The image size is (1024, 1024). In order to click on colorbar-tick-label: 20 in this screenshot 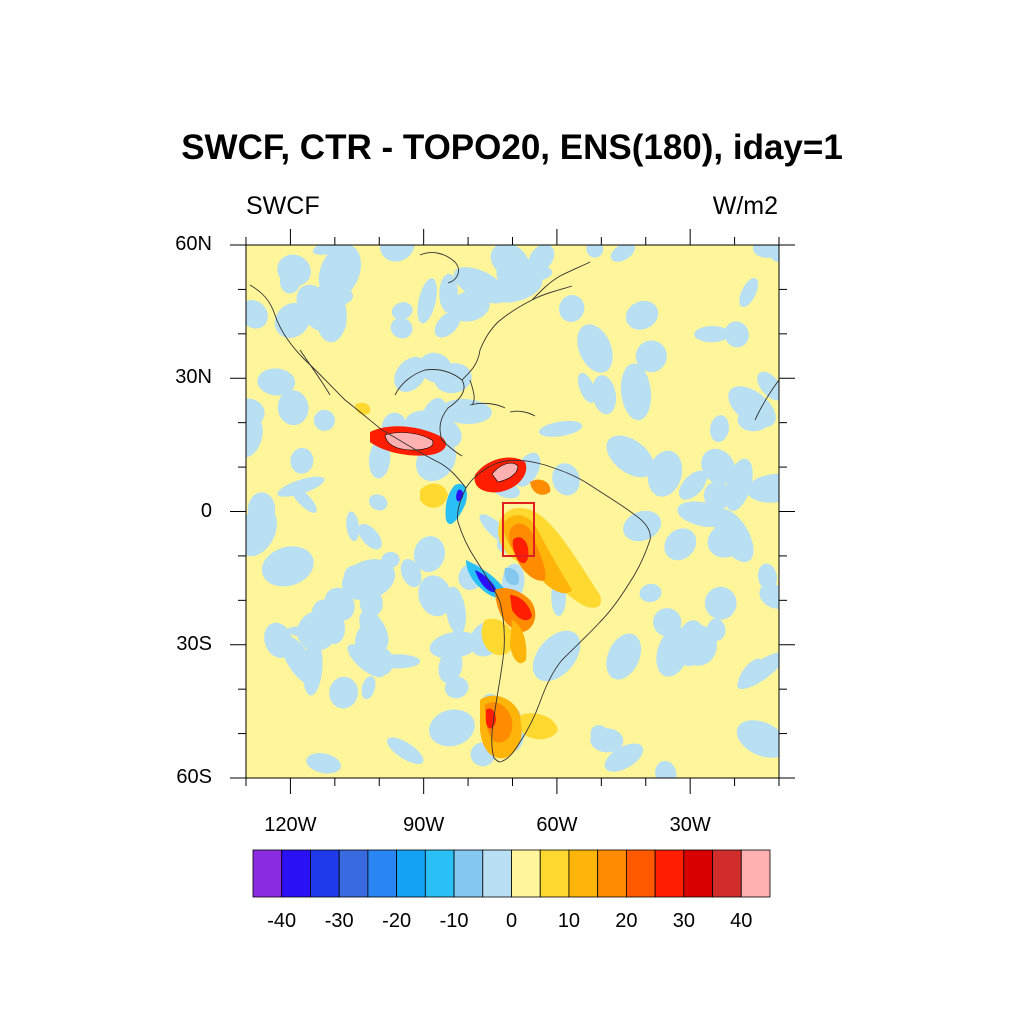, I will do `click(626, 921)`.